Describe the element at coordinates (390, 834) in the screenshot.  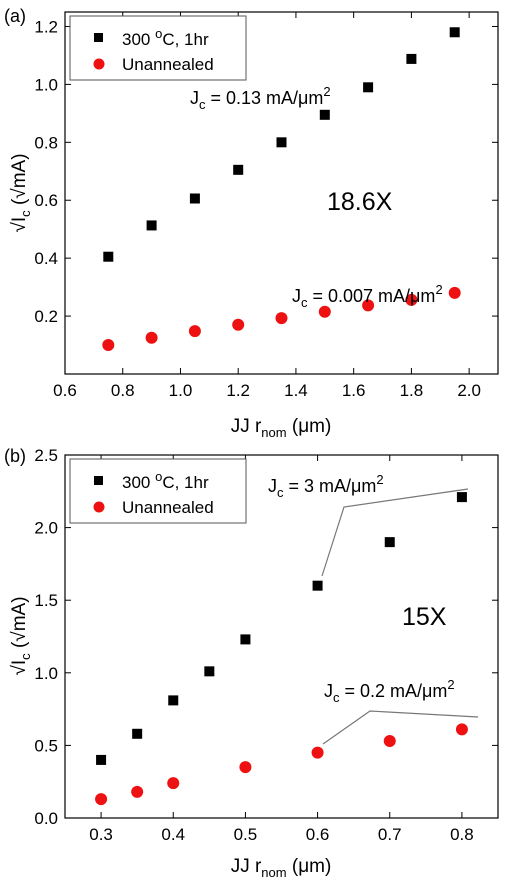
I see `panel-b-x-tick-label: 0.7` at that location.